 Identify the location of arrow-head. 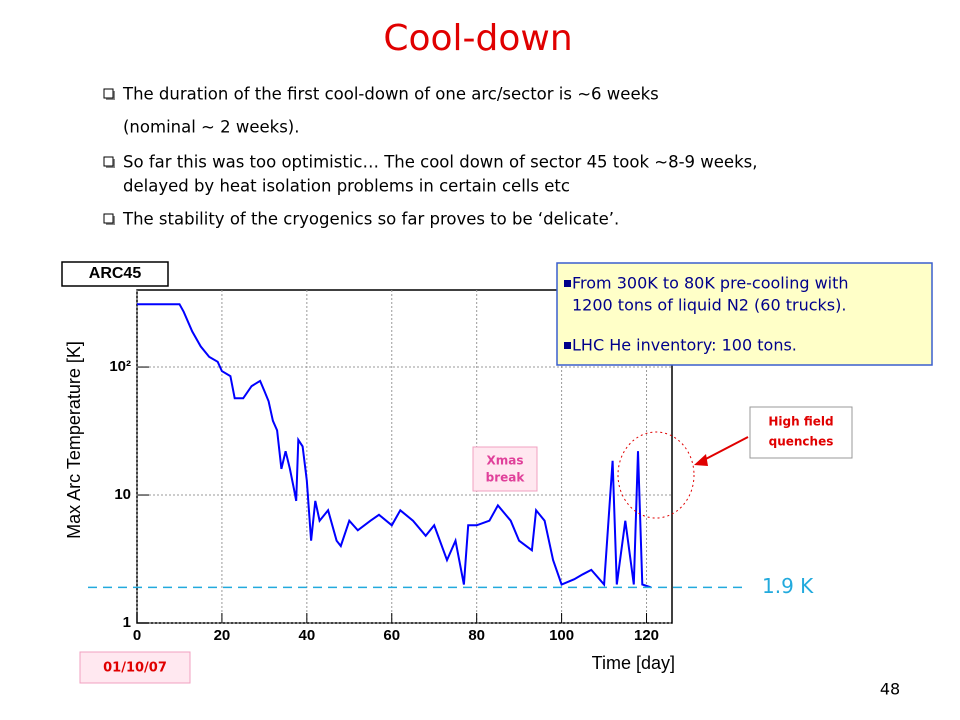
(701, 460).